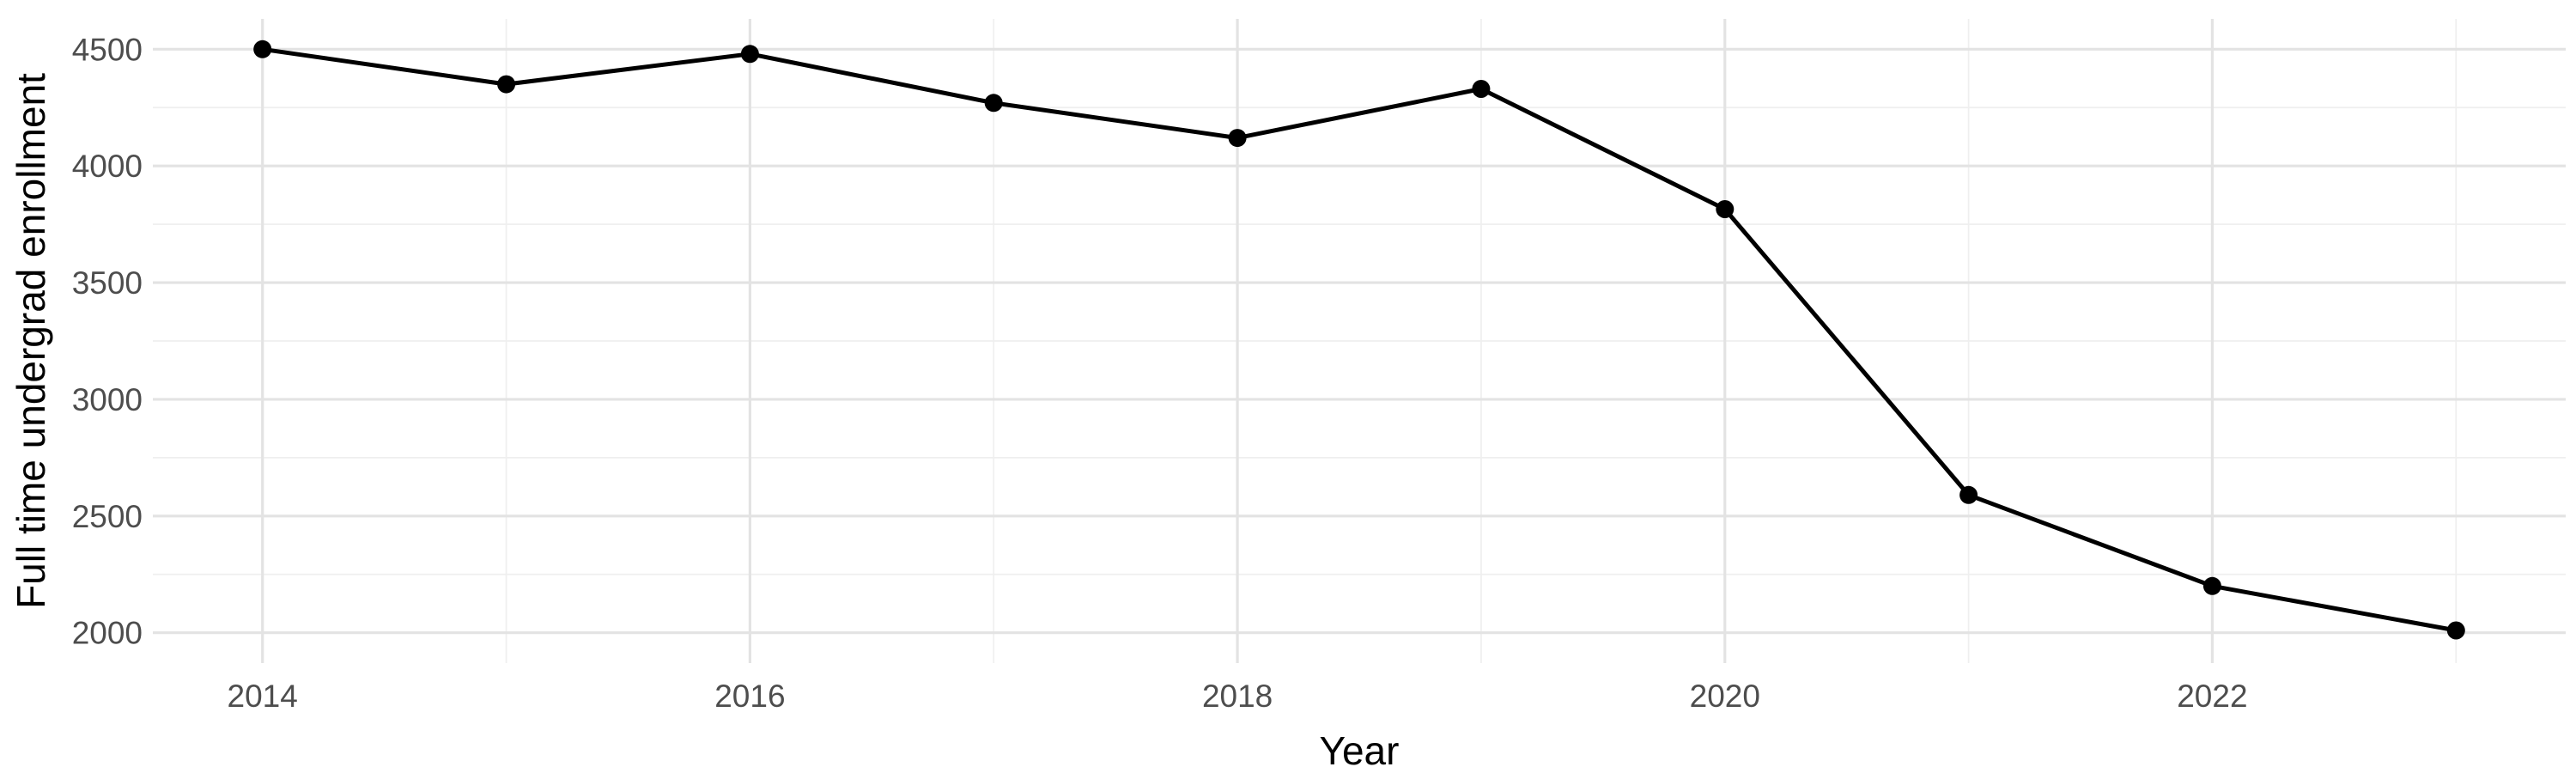 The width and height of the screenshot is (2576, 773). I want to click on y-tick-label: 3500, so click(107, 283).